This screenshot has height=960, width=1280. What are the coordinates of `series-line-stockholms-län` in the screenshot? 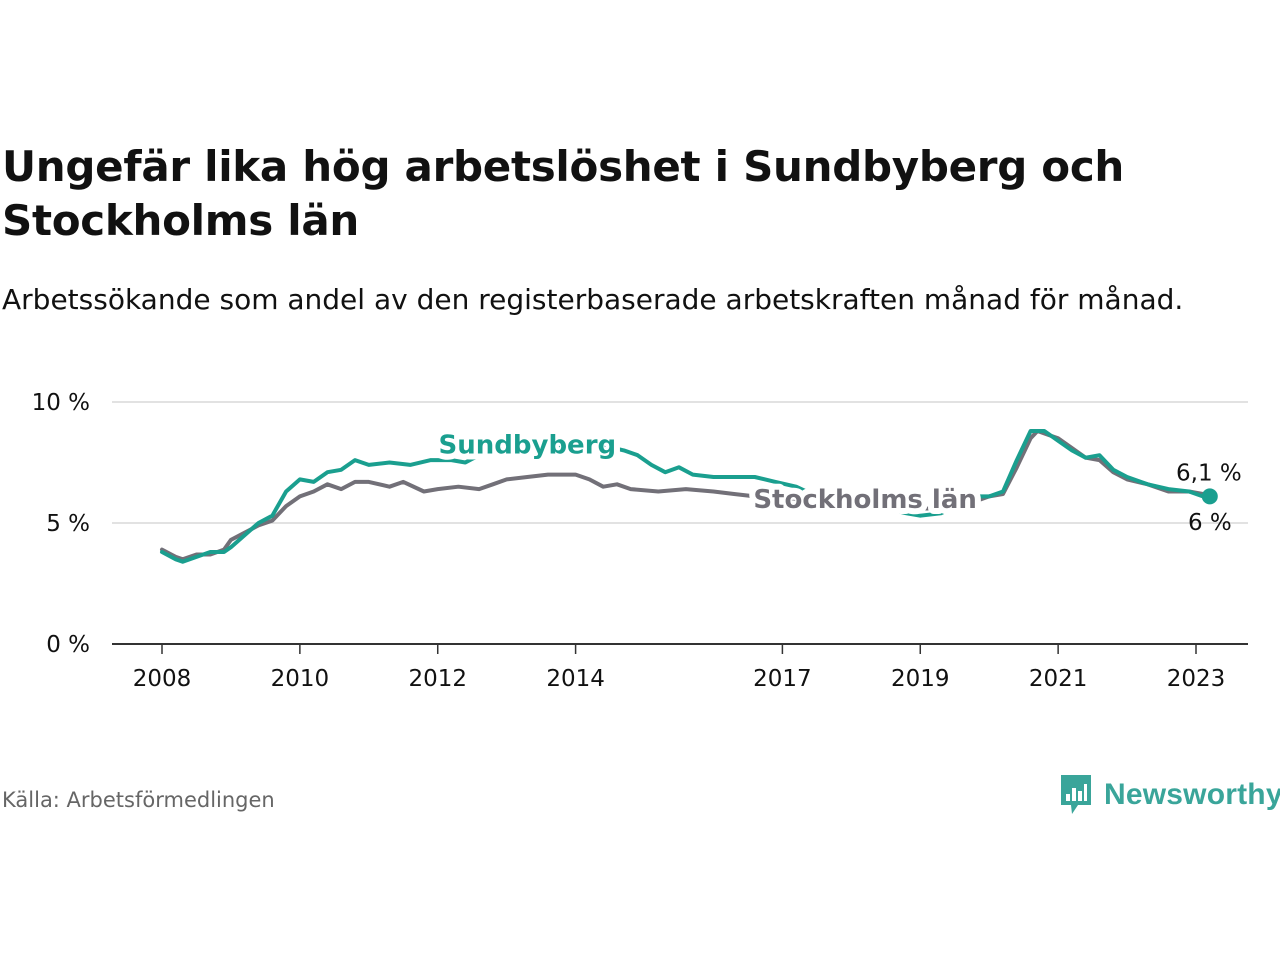 It's located at (686, 495).